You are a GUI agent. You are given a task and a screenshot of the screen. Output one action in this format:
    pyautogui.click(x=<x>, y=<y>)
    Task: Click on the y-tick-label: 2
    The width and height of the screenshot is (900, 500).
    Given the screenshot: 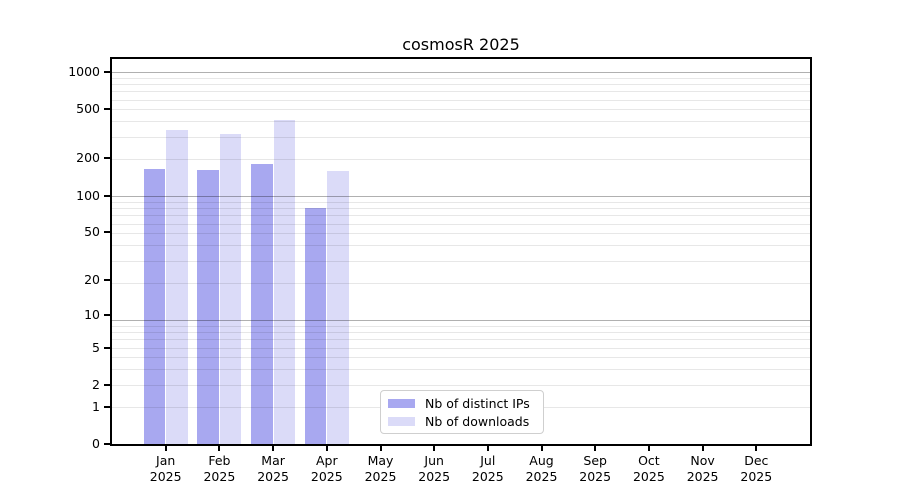 What is the action you would take?
    pyautogui.click(x=96, y=384)
    